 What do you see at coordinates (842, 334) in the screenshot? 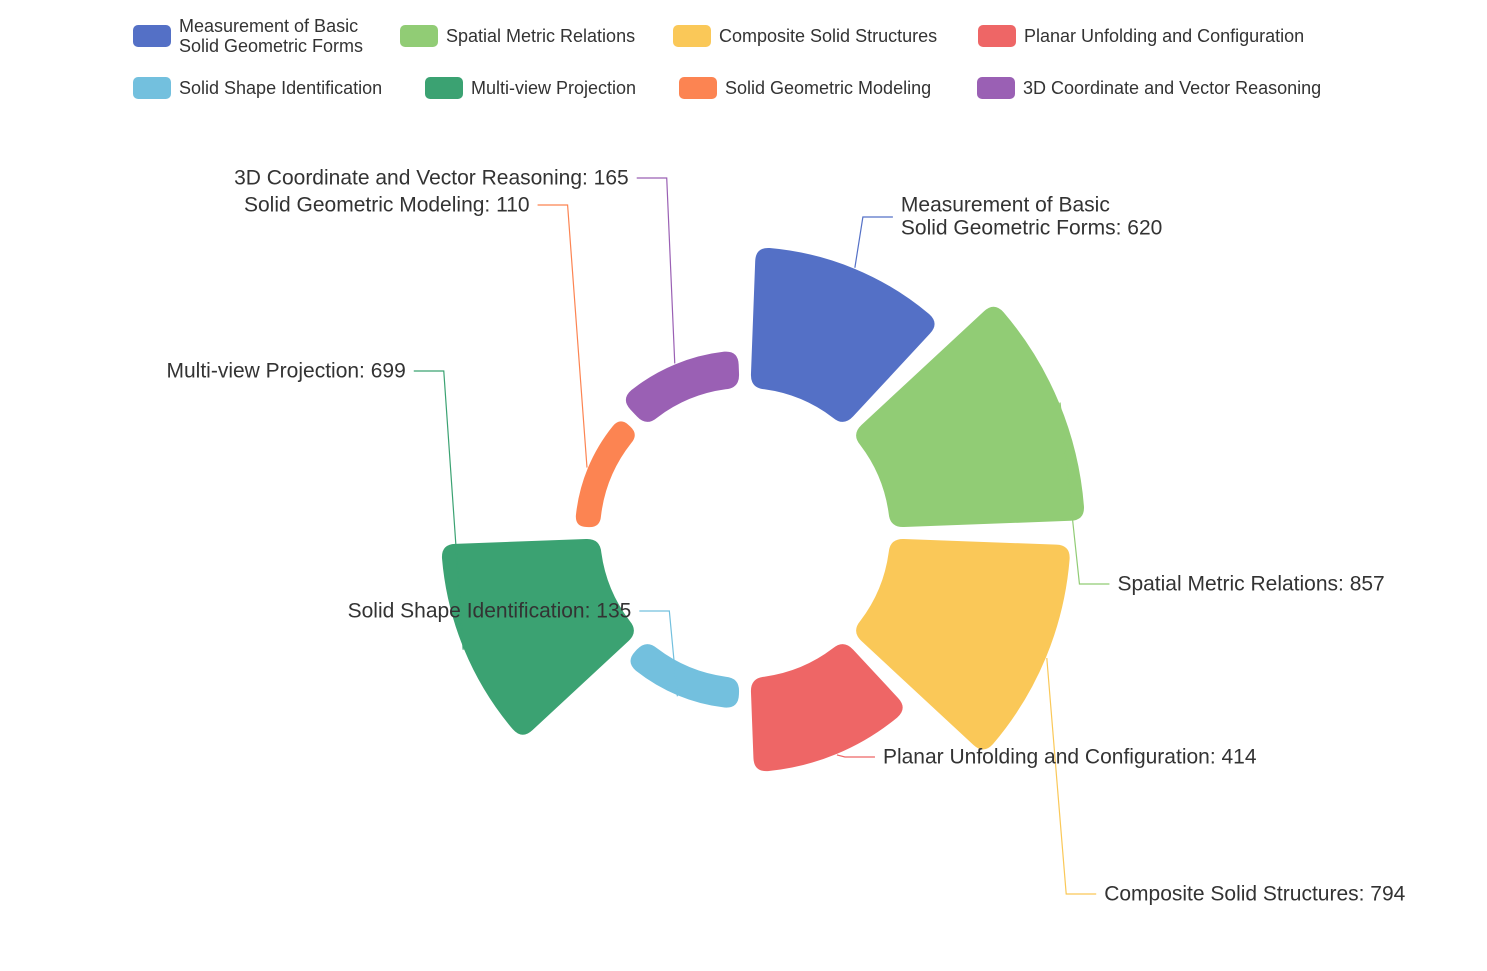
I see `slice-measurement-of-basic-solid-geometric-forms` at bounding box center [842, 334].